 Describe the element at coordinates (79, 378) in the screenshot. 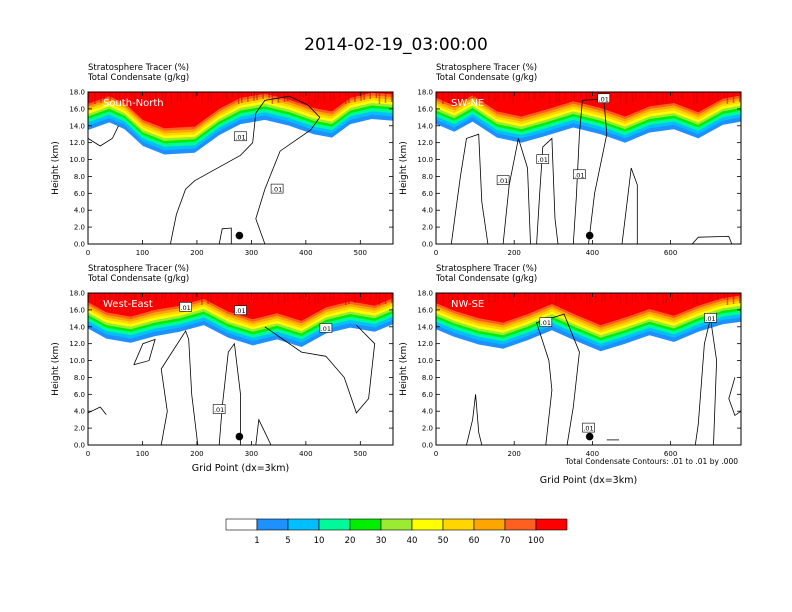

I see `y-tick-label: 8.0` at that location.